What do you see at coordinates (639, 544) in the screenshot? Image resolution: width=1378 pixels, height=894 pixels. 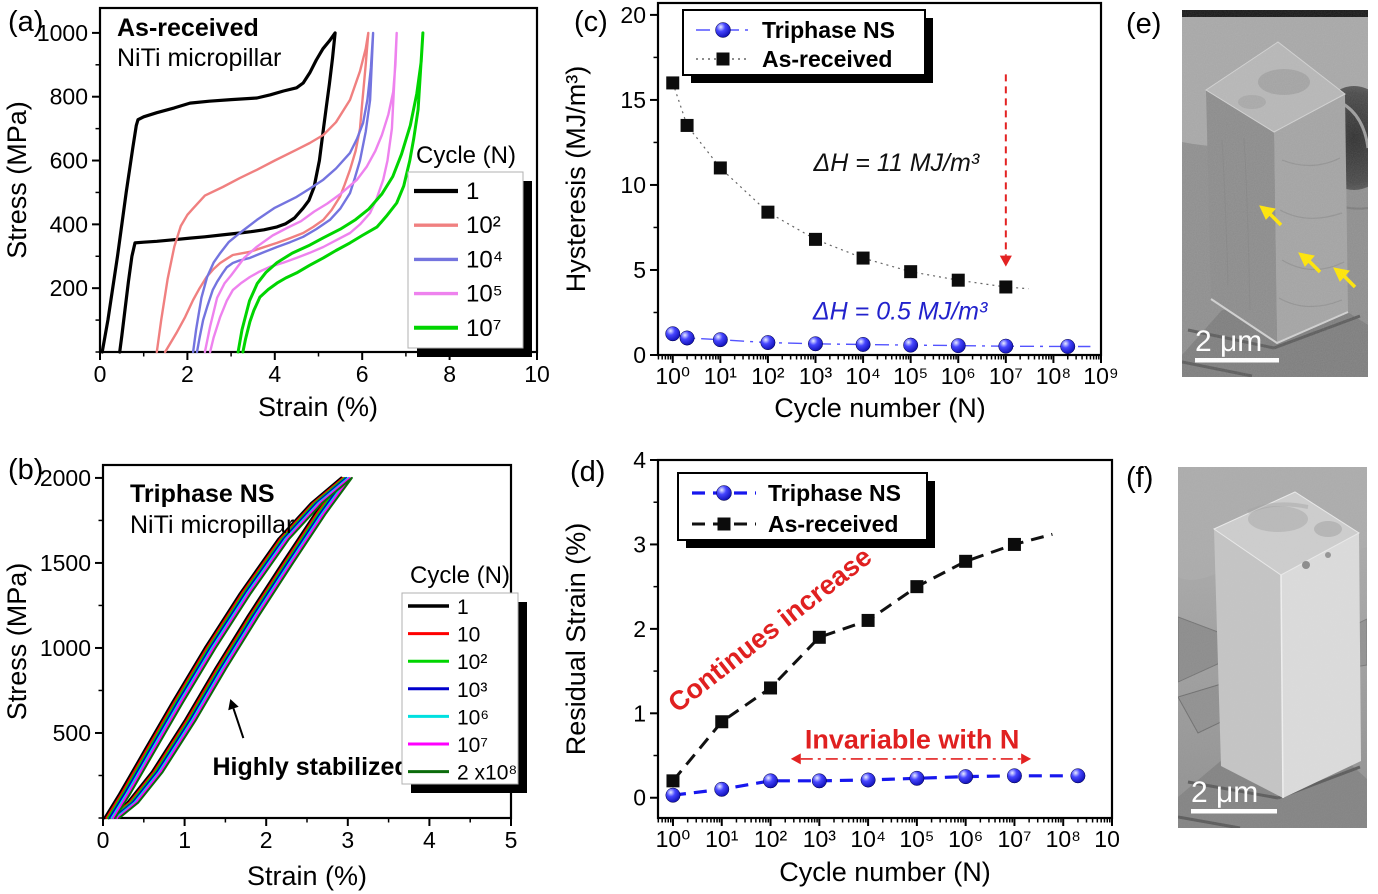 I see `y-tick-label: 3` at bounding box center [639, 544].